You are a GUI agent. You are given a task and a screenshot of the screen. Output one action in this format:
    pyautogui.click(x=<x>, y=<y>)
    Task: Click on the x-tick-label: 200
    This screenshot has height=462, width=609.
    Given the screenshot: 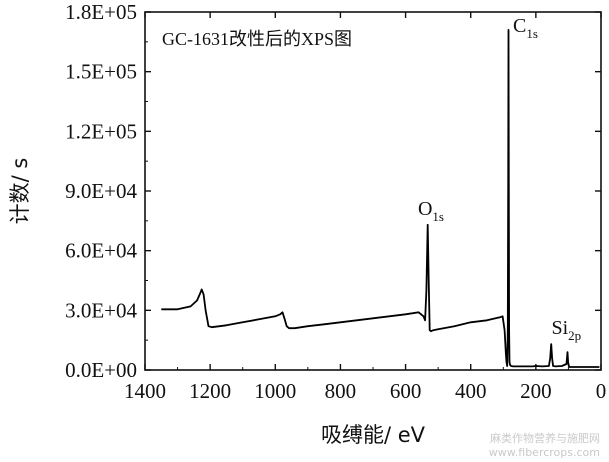 What is the action you would take?
    pyautogui.click(x=536, y=391)
    